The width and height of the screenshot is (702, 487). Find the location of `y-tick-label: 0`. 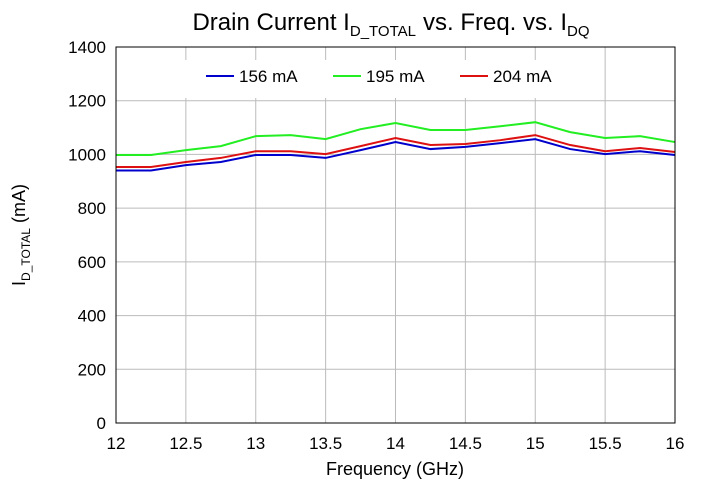

y-tick-label: 0 is located at coordinates (101, 423).